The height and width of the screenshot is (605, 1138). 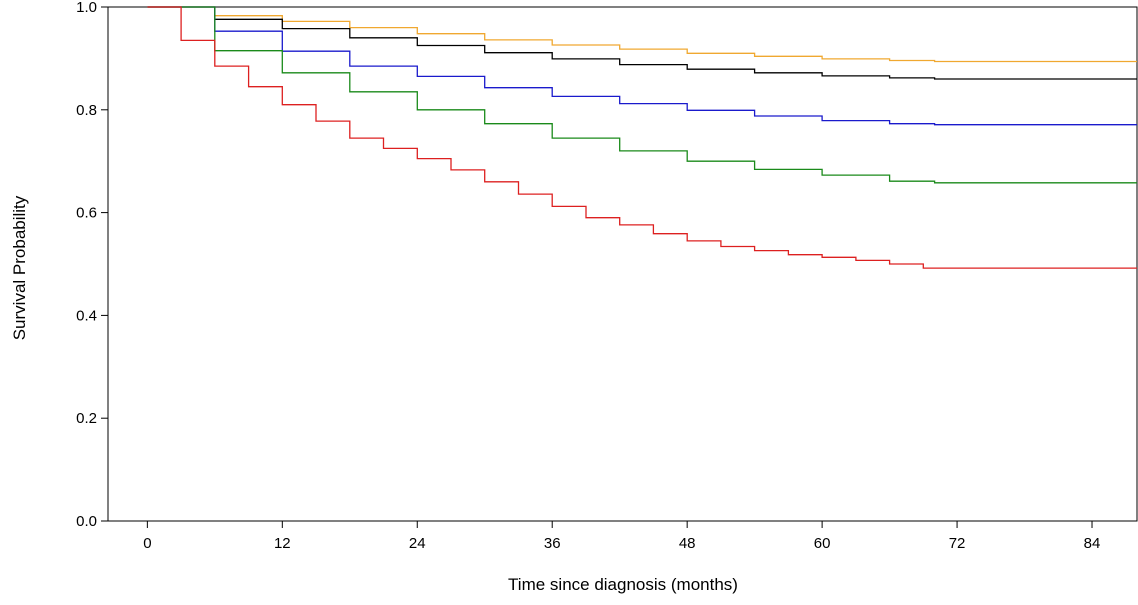 I want to click on x-tick-label: 72, so click(x=957, y=543).